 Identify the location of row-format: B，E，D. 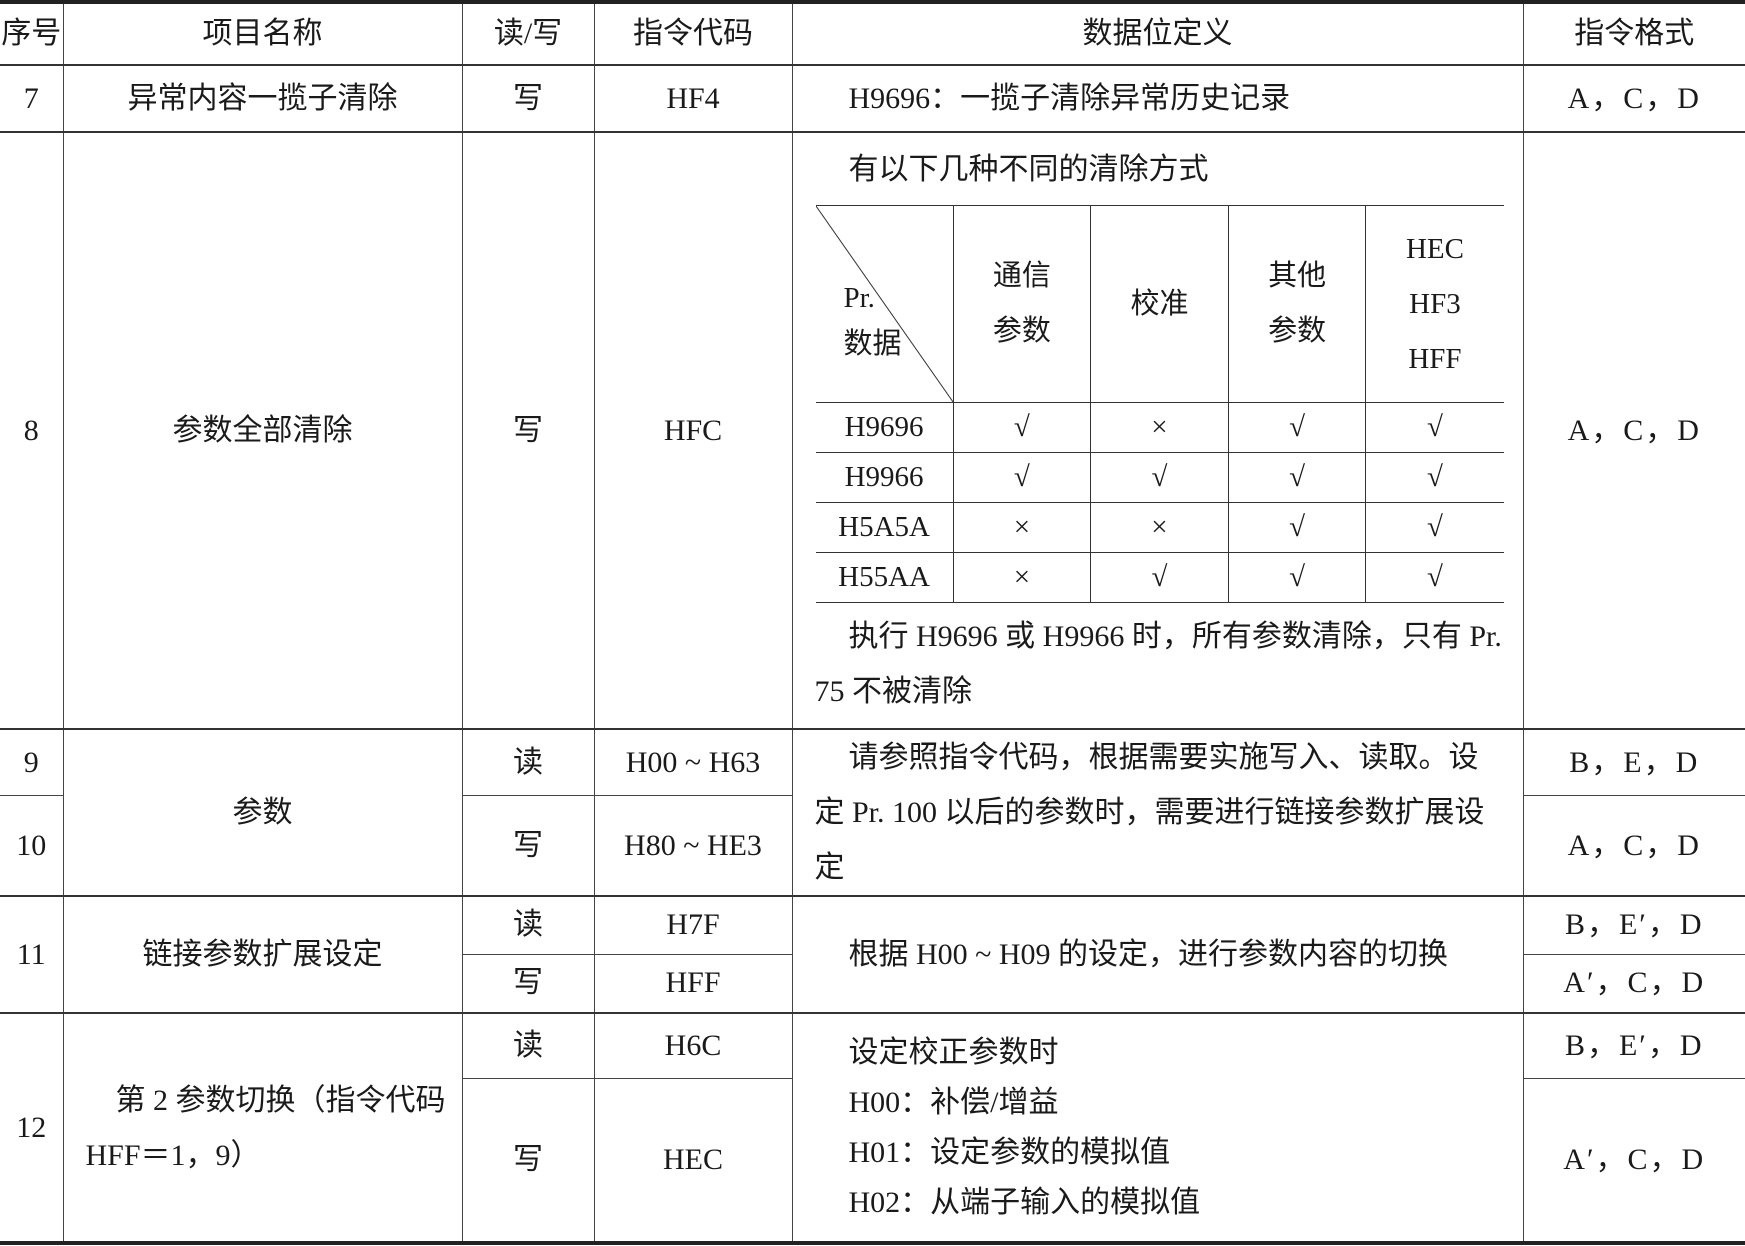
(1633, 762).